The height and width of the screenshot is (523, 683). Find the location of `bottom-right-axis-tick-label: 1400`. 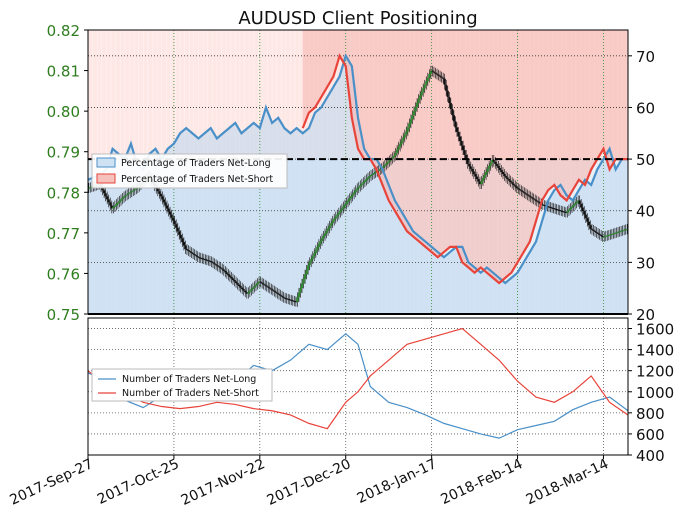

bottom-right-axis-tick-label: 1400 is located at coordinates (655, 351).